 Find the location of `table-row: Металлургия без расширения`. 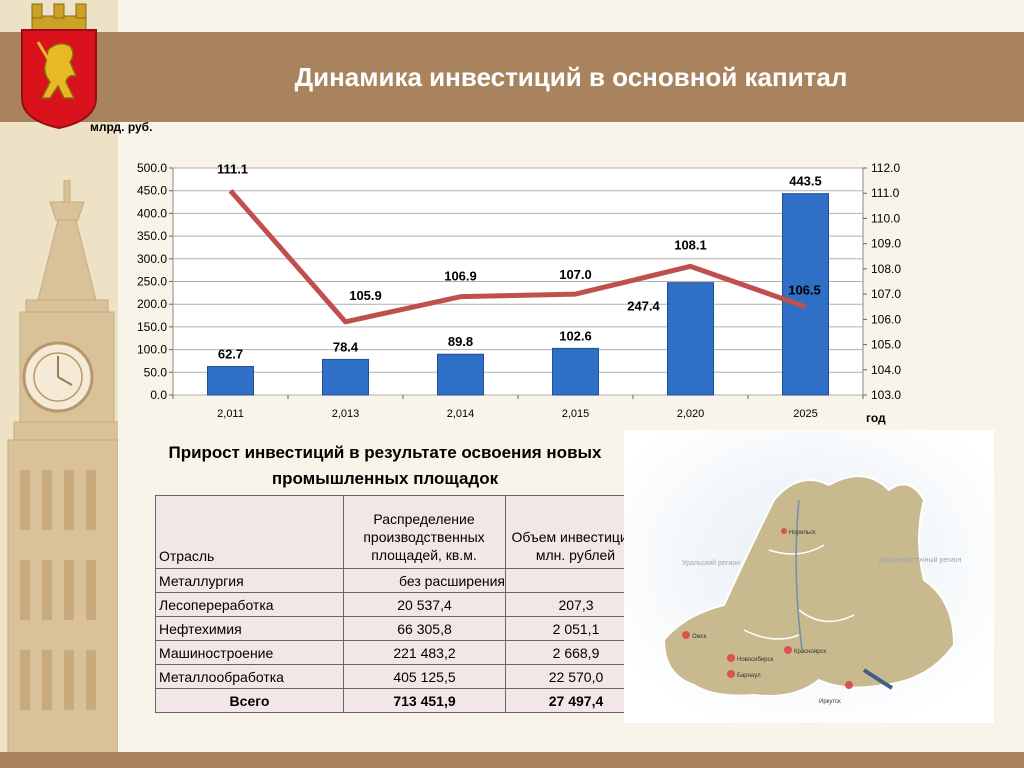

table-row: Металлургия без расширения is located at coordinates (401, 580).